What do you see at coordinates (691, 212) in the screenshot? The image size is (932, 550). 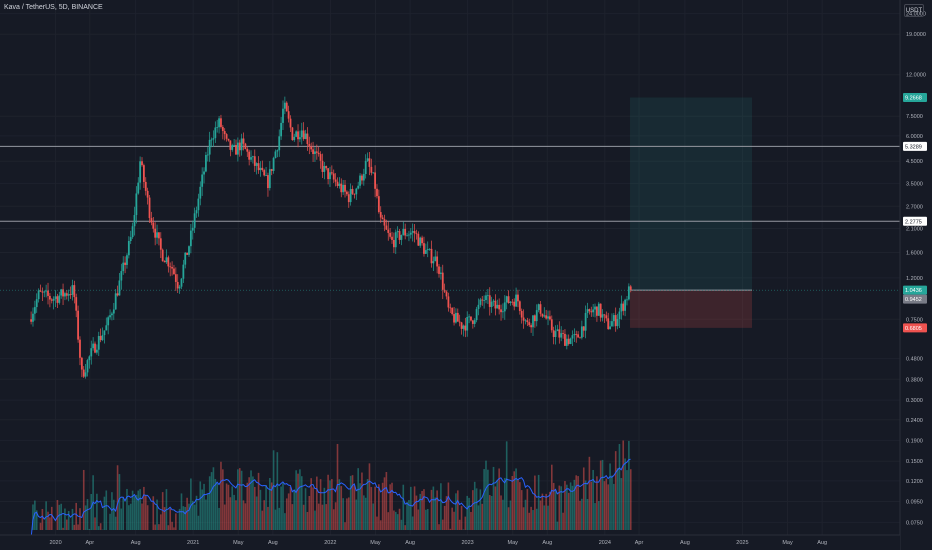 I see `long-position-tool` at bounding box center [691, 212].